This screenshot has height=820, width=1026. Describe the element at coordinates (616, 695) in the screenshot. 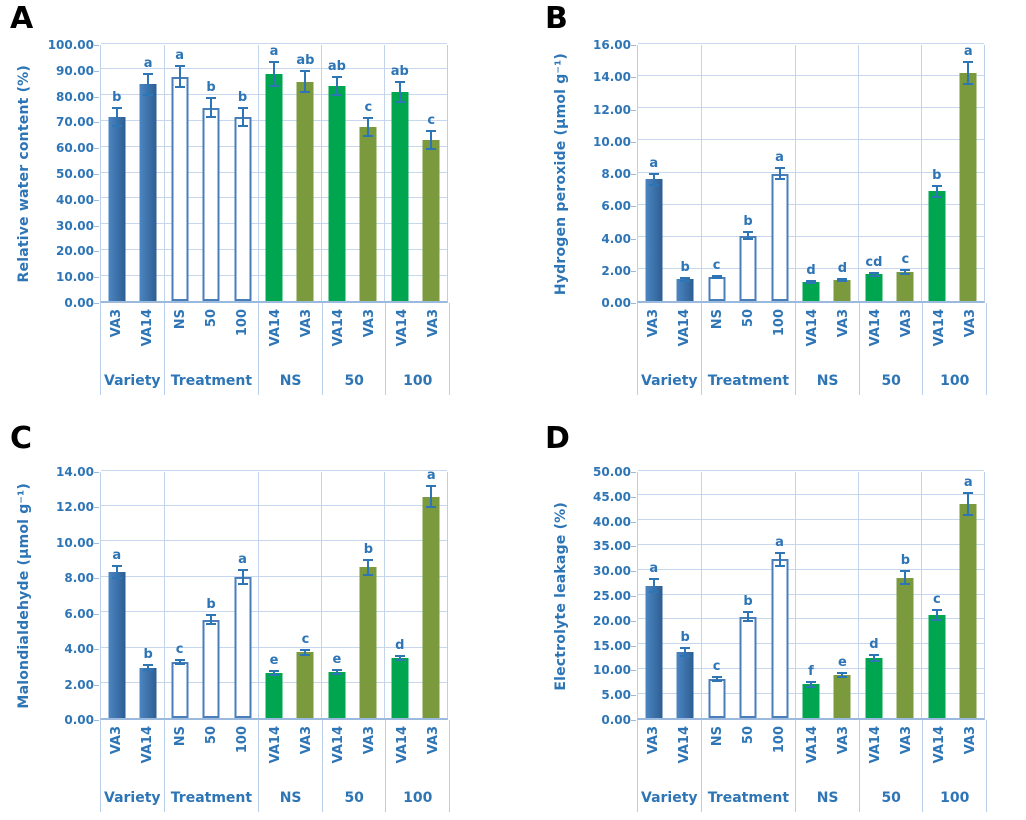

I see `y-tick-label: 5.00` at that location.